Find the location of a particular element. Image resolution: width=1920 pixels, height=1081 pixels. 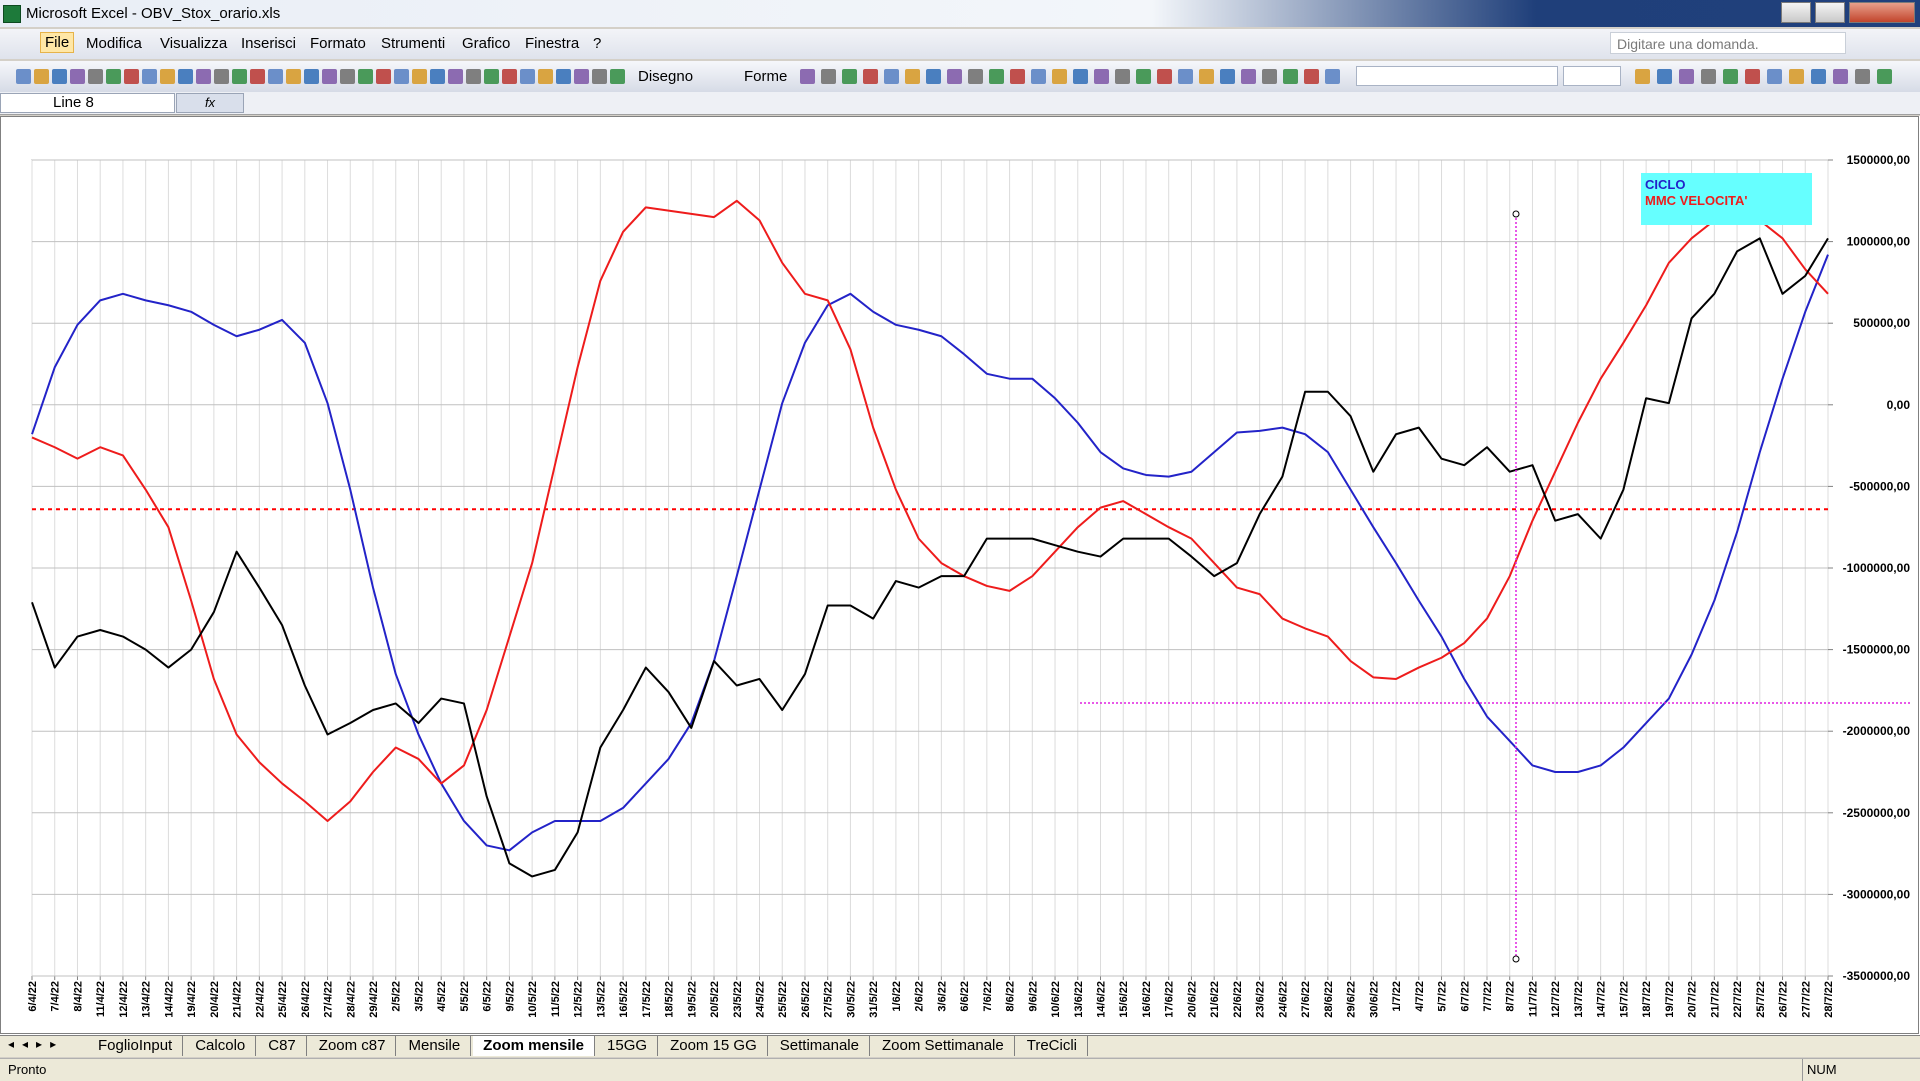

menu-item: File is located at coordinates (57, 42).